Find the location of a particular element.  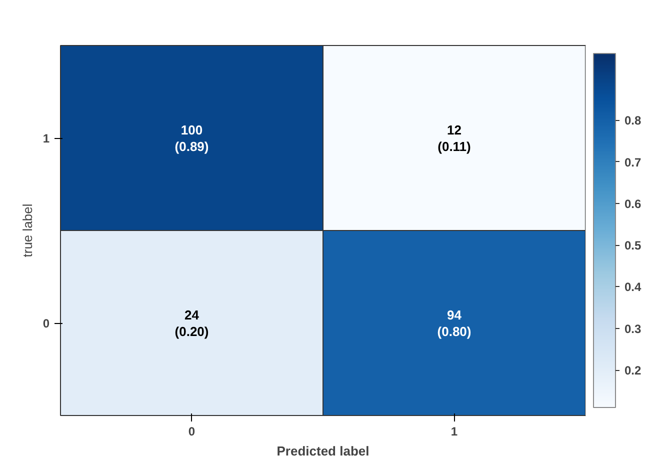

color-bar-label: 0.7 is located at coordinates (633, 162).